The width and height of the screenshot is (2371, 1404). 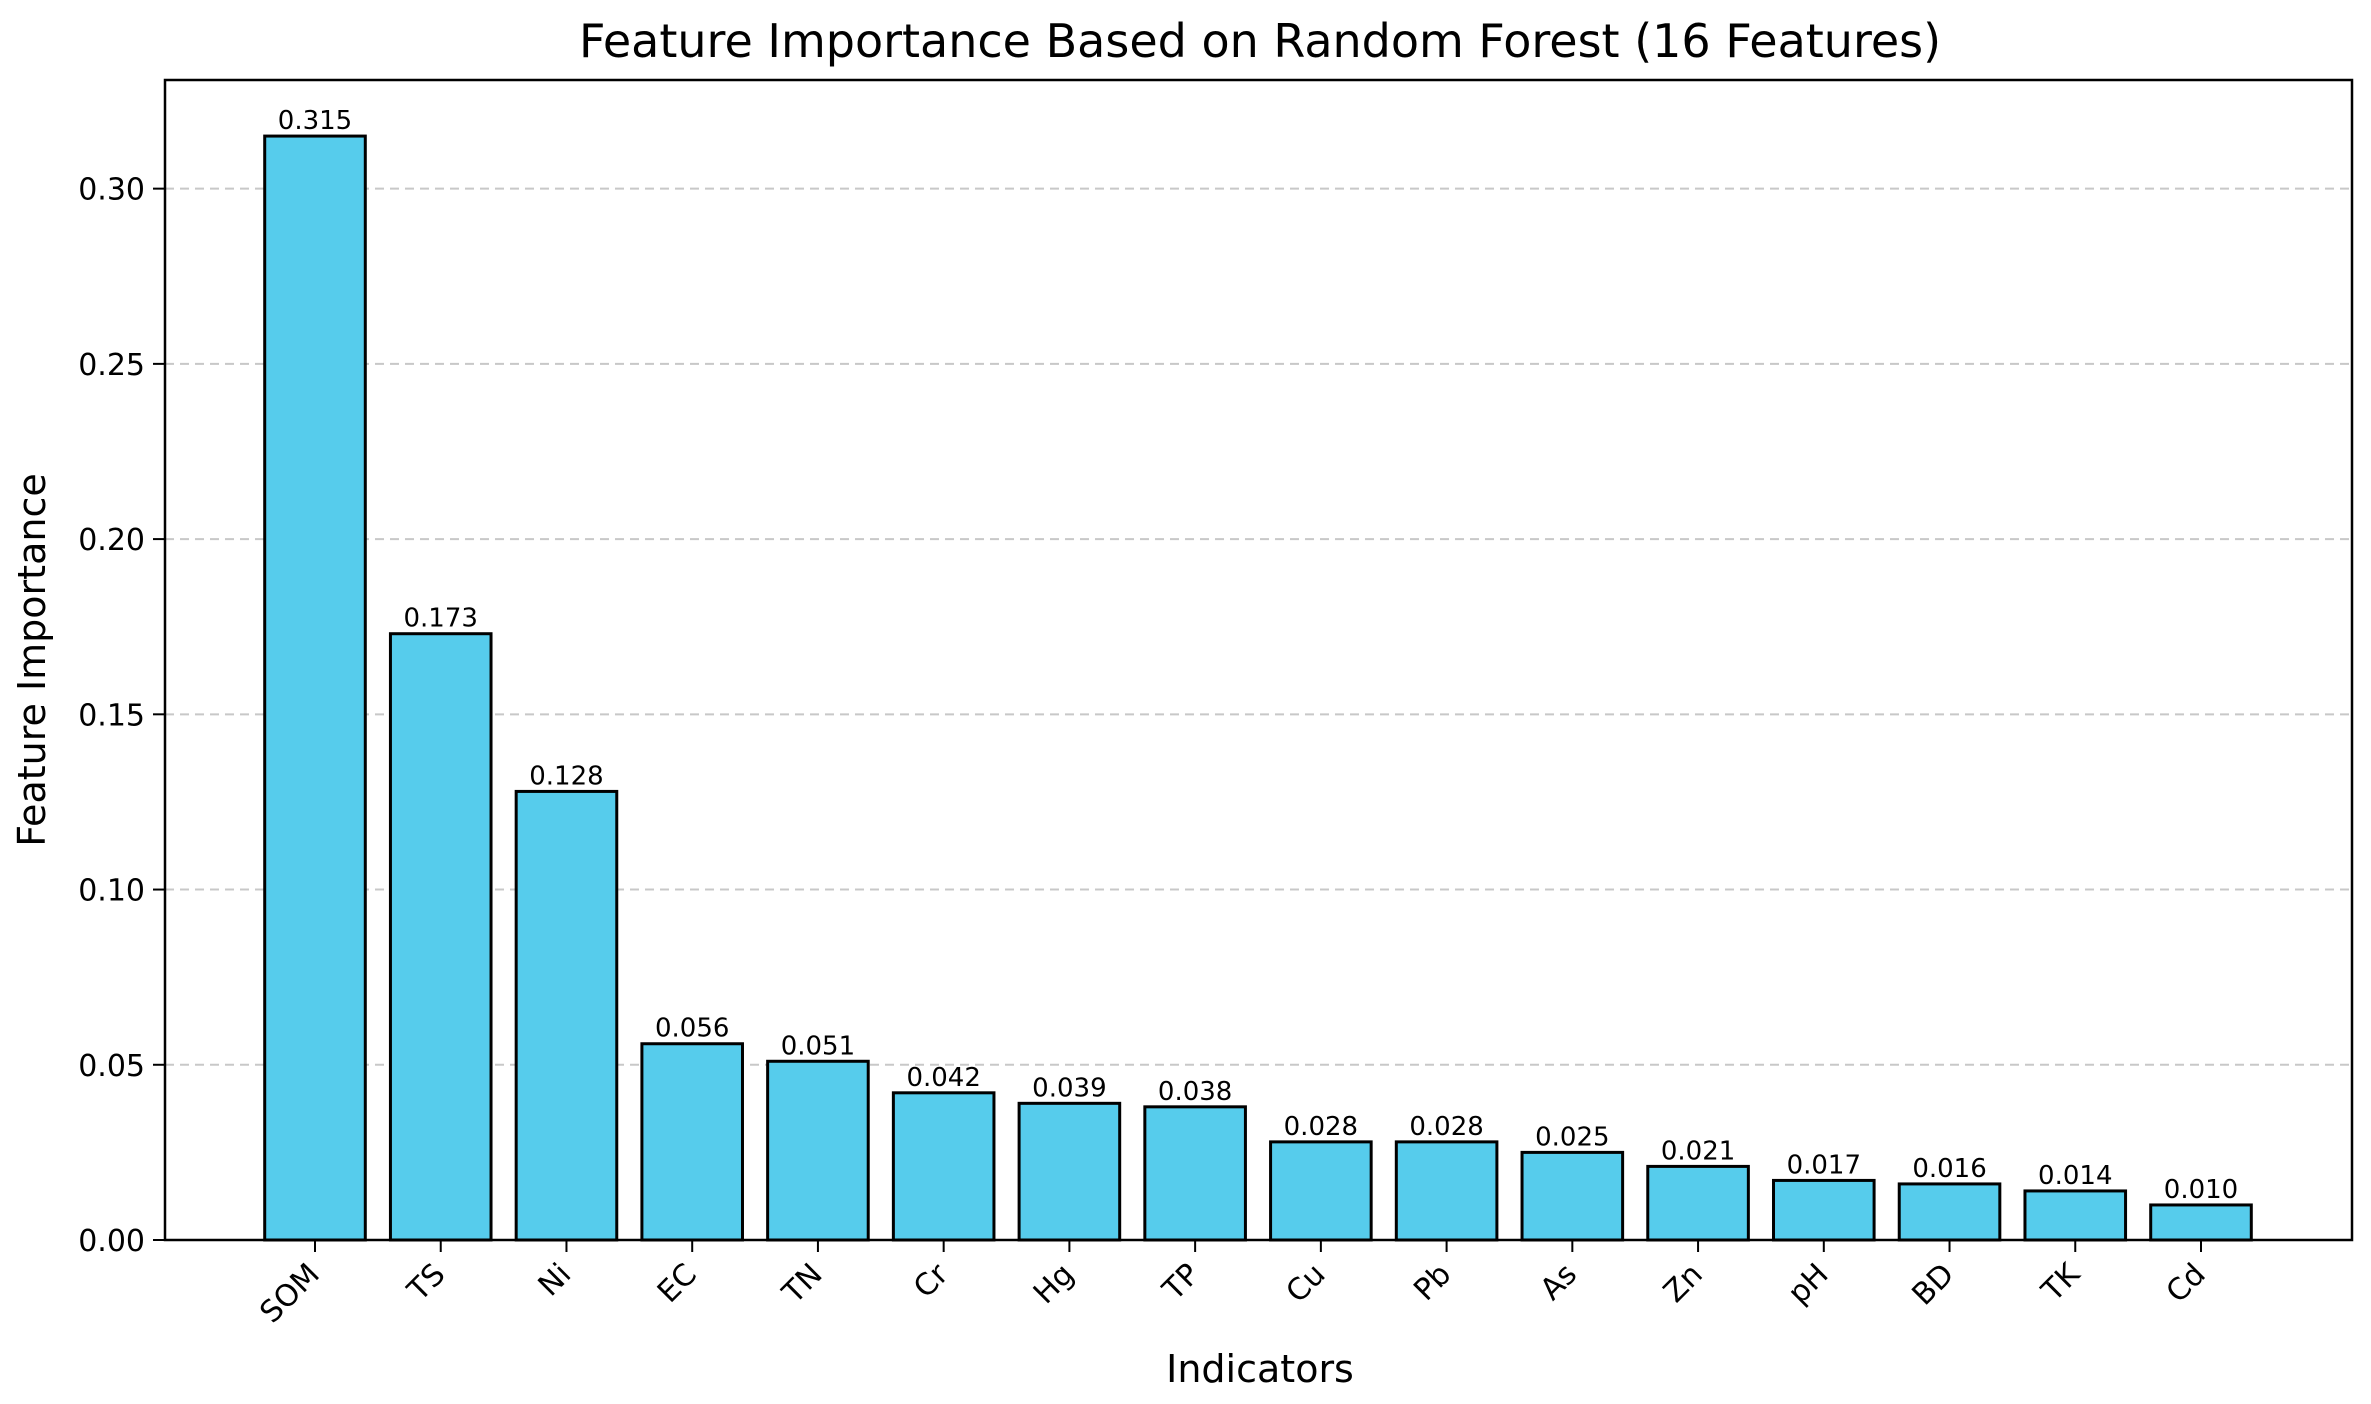 What do you see at coordinates (111, 1241) in the screenshot?
I see `y-tick-label: 0.00` at bounding box center [111, 1241].